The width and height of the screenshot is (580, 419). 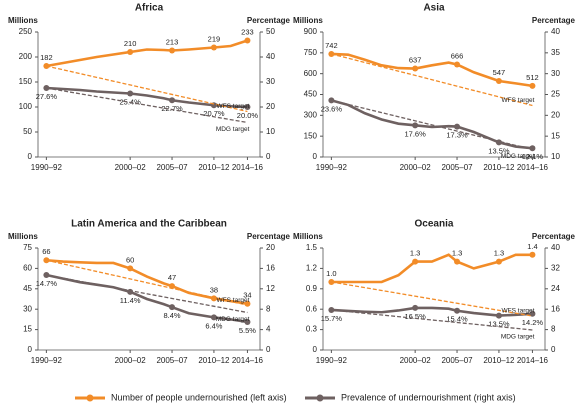 I want to click on y2-tick-label: 0, so click(x=553, y=349).